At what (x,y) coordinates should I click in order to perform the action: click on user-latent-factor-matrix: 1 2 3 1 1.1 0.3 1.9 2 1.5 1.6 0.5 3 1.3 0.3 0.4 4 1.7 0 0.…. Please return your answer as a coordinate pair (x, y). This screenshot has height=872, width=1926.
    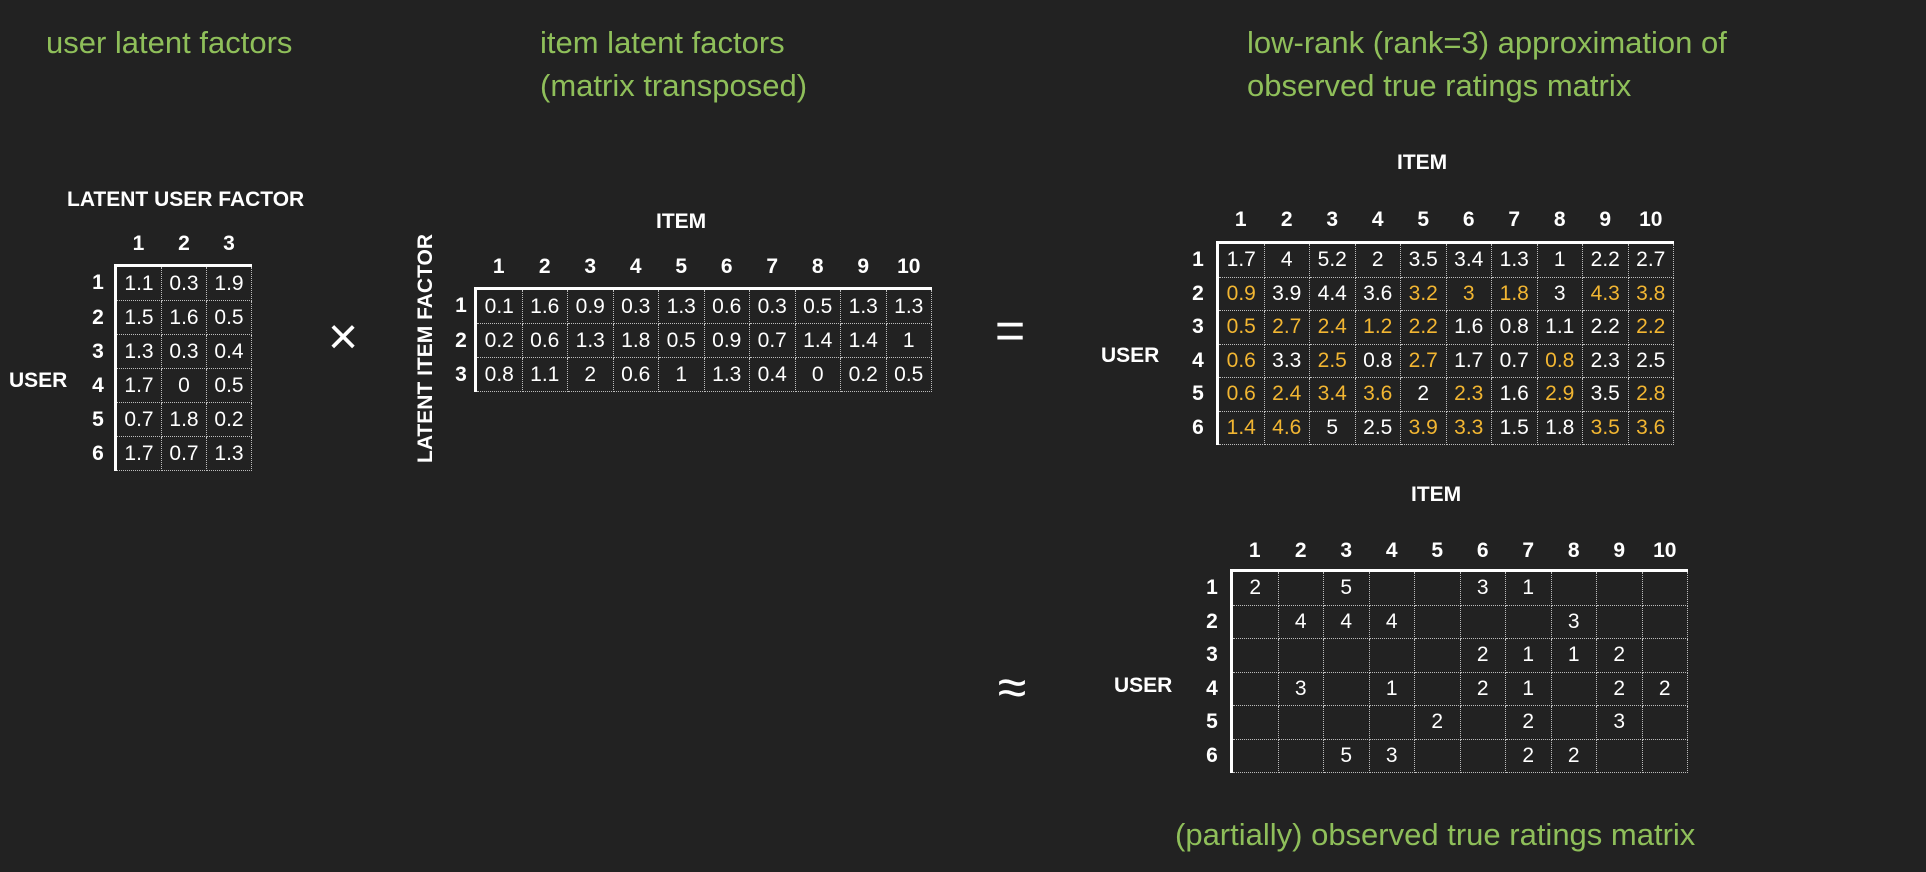
    Looking at the image, I should click on (167, 347).